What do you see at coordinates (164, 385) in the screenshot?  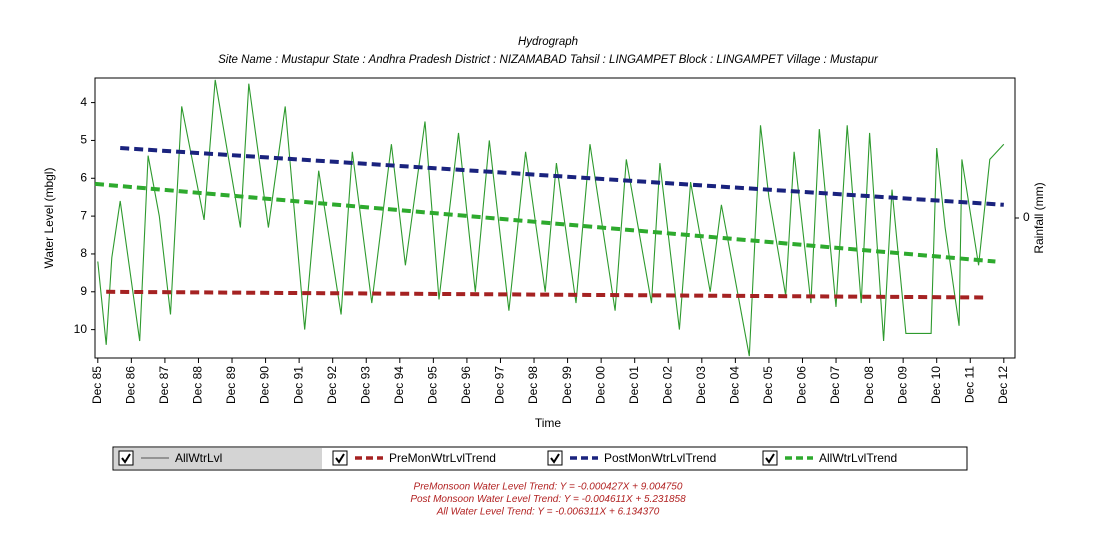 I see `x-tick-label: Dec 87` at bounding box center [164, 385].